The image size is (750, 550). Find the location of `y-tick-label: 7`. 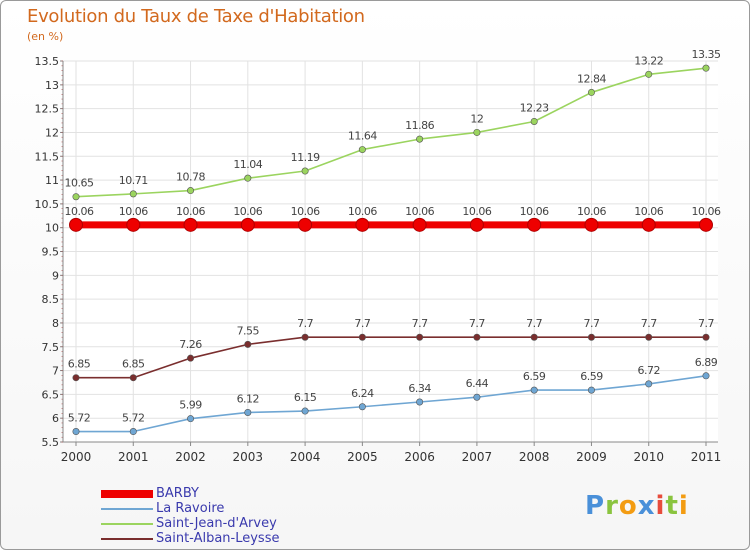

y-tick-label: 7 is located at coordinates (55, 371).